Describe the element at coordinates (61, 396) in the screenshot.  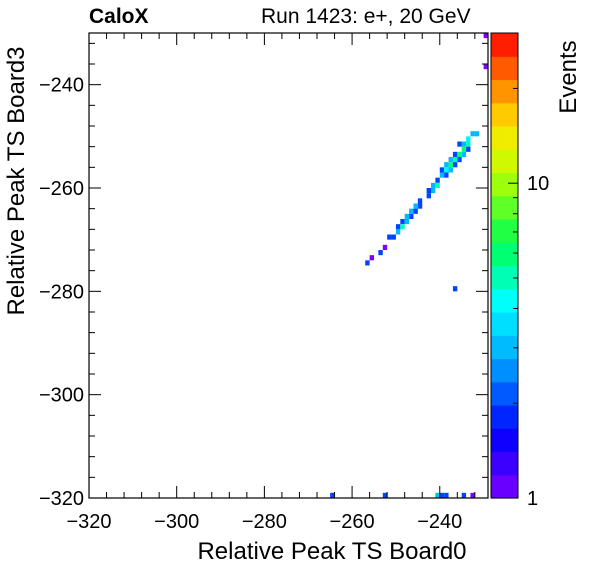
I see `y-tick-label: −300` at that location.